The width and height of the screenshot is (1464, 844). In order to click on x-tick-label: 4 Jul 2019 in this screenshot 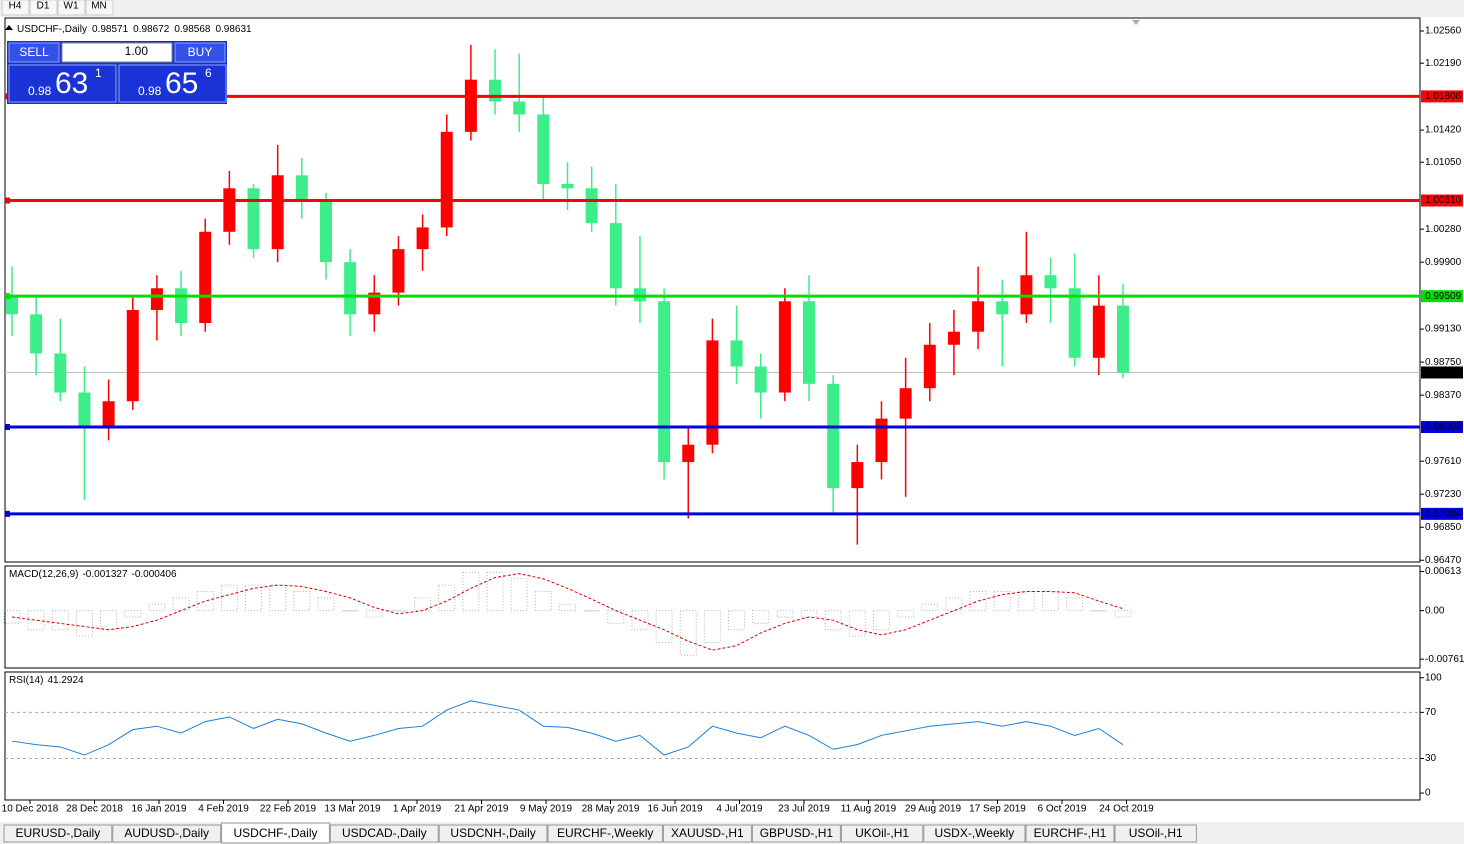, I will do `click(739, 809)`.